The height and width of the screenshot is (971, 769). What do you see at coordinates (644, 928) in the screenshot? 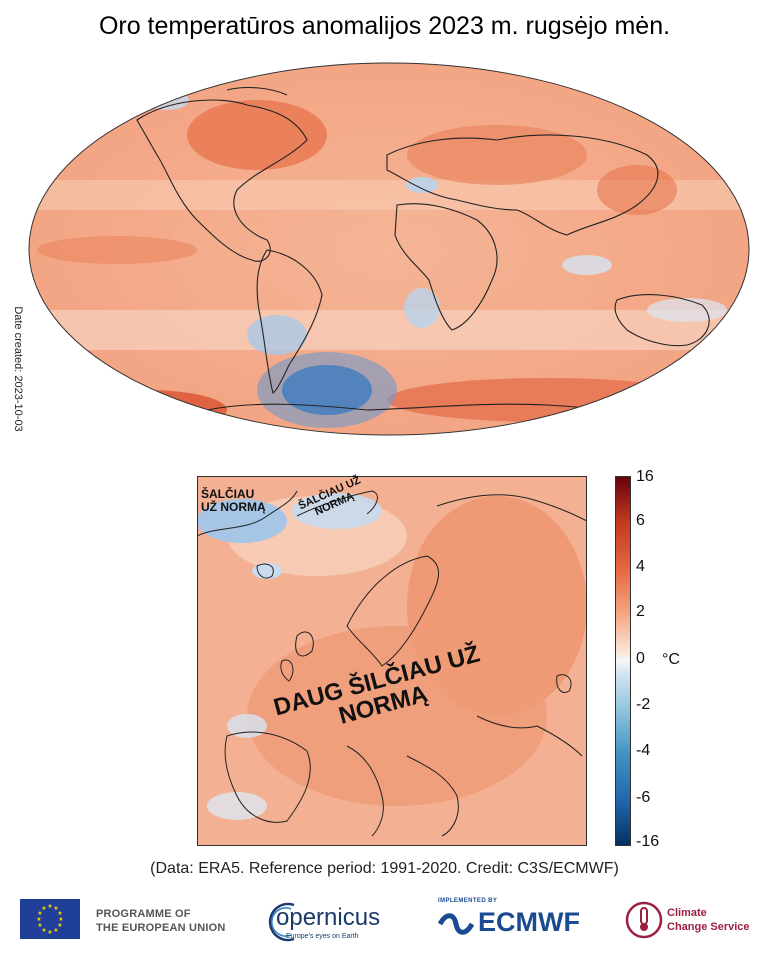
I see `climate-change-service-icon` at bounding box center [644, 928].